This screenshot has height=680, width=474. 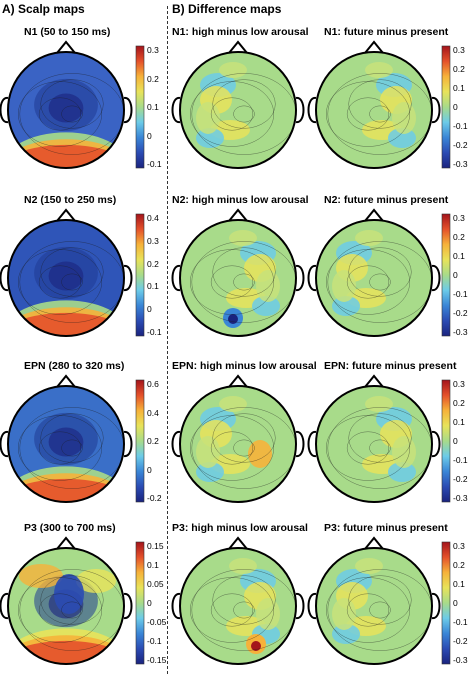 What do you see at coordinates (167, 340) in the screenshot?
I see `section-divider` at bounding box center [167, 340].